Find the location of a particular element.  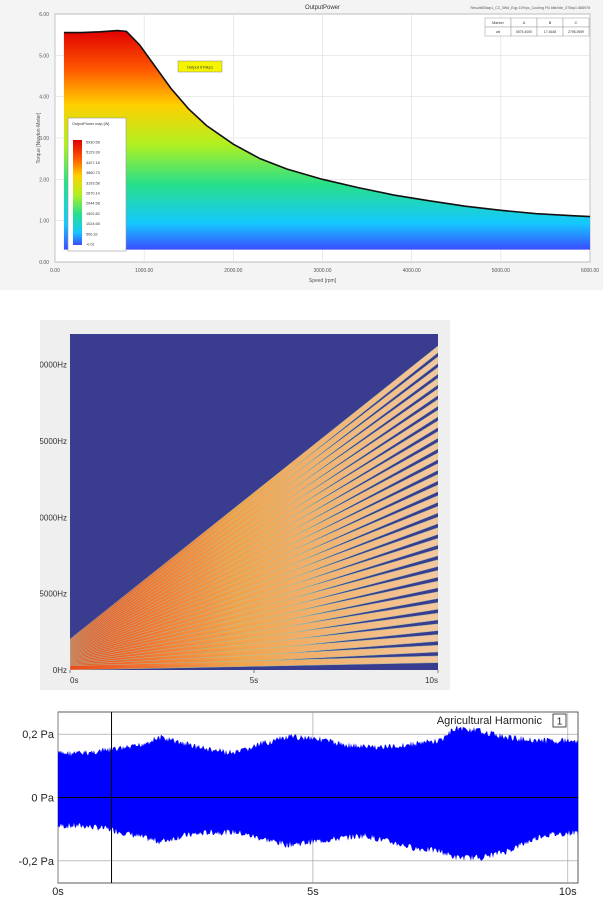

y-tick-label: 1.00 is located at coordinates (44, 222).